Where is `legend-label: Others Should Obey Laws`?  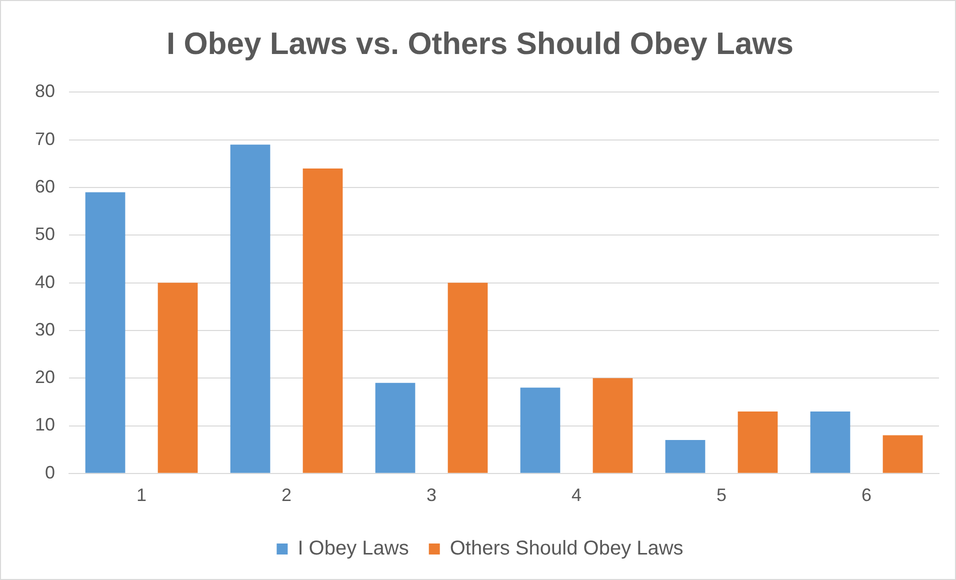 legend-label: Others Should Obey Laws is located at coordinates (567, 549).